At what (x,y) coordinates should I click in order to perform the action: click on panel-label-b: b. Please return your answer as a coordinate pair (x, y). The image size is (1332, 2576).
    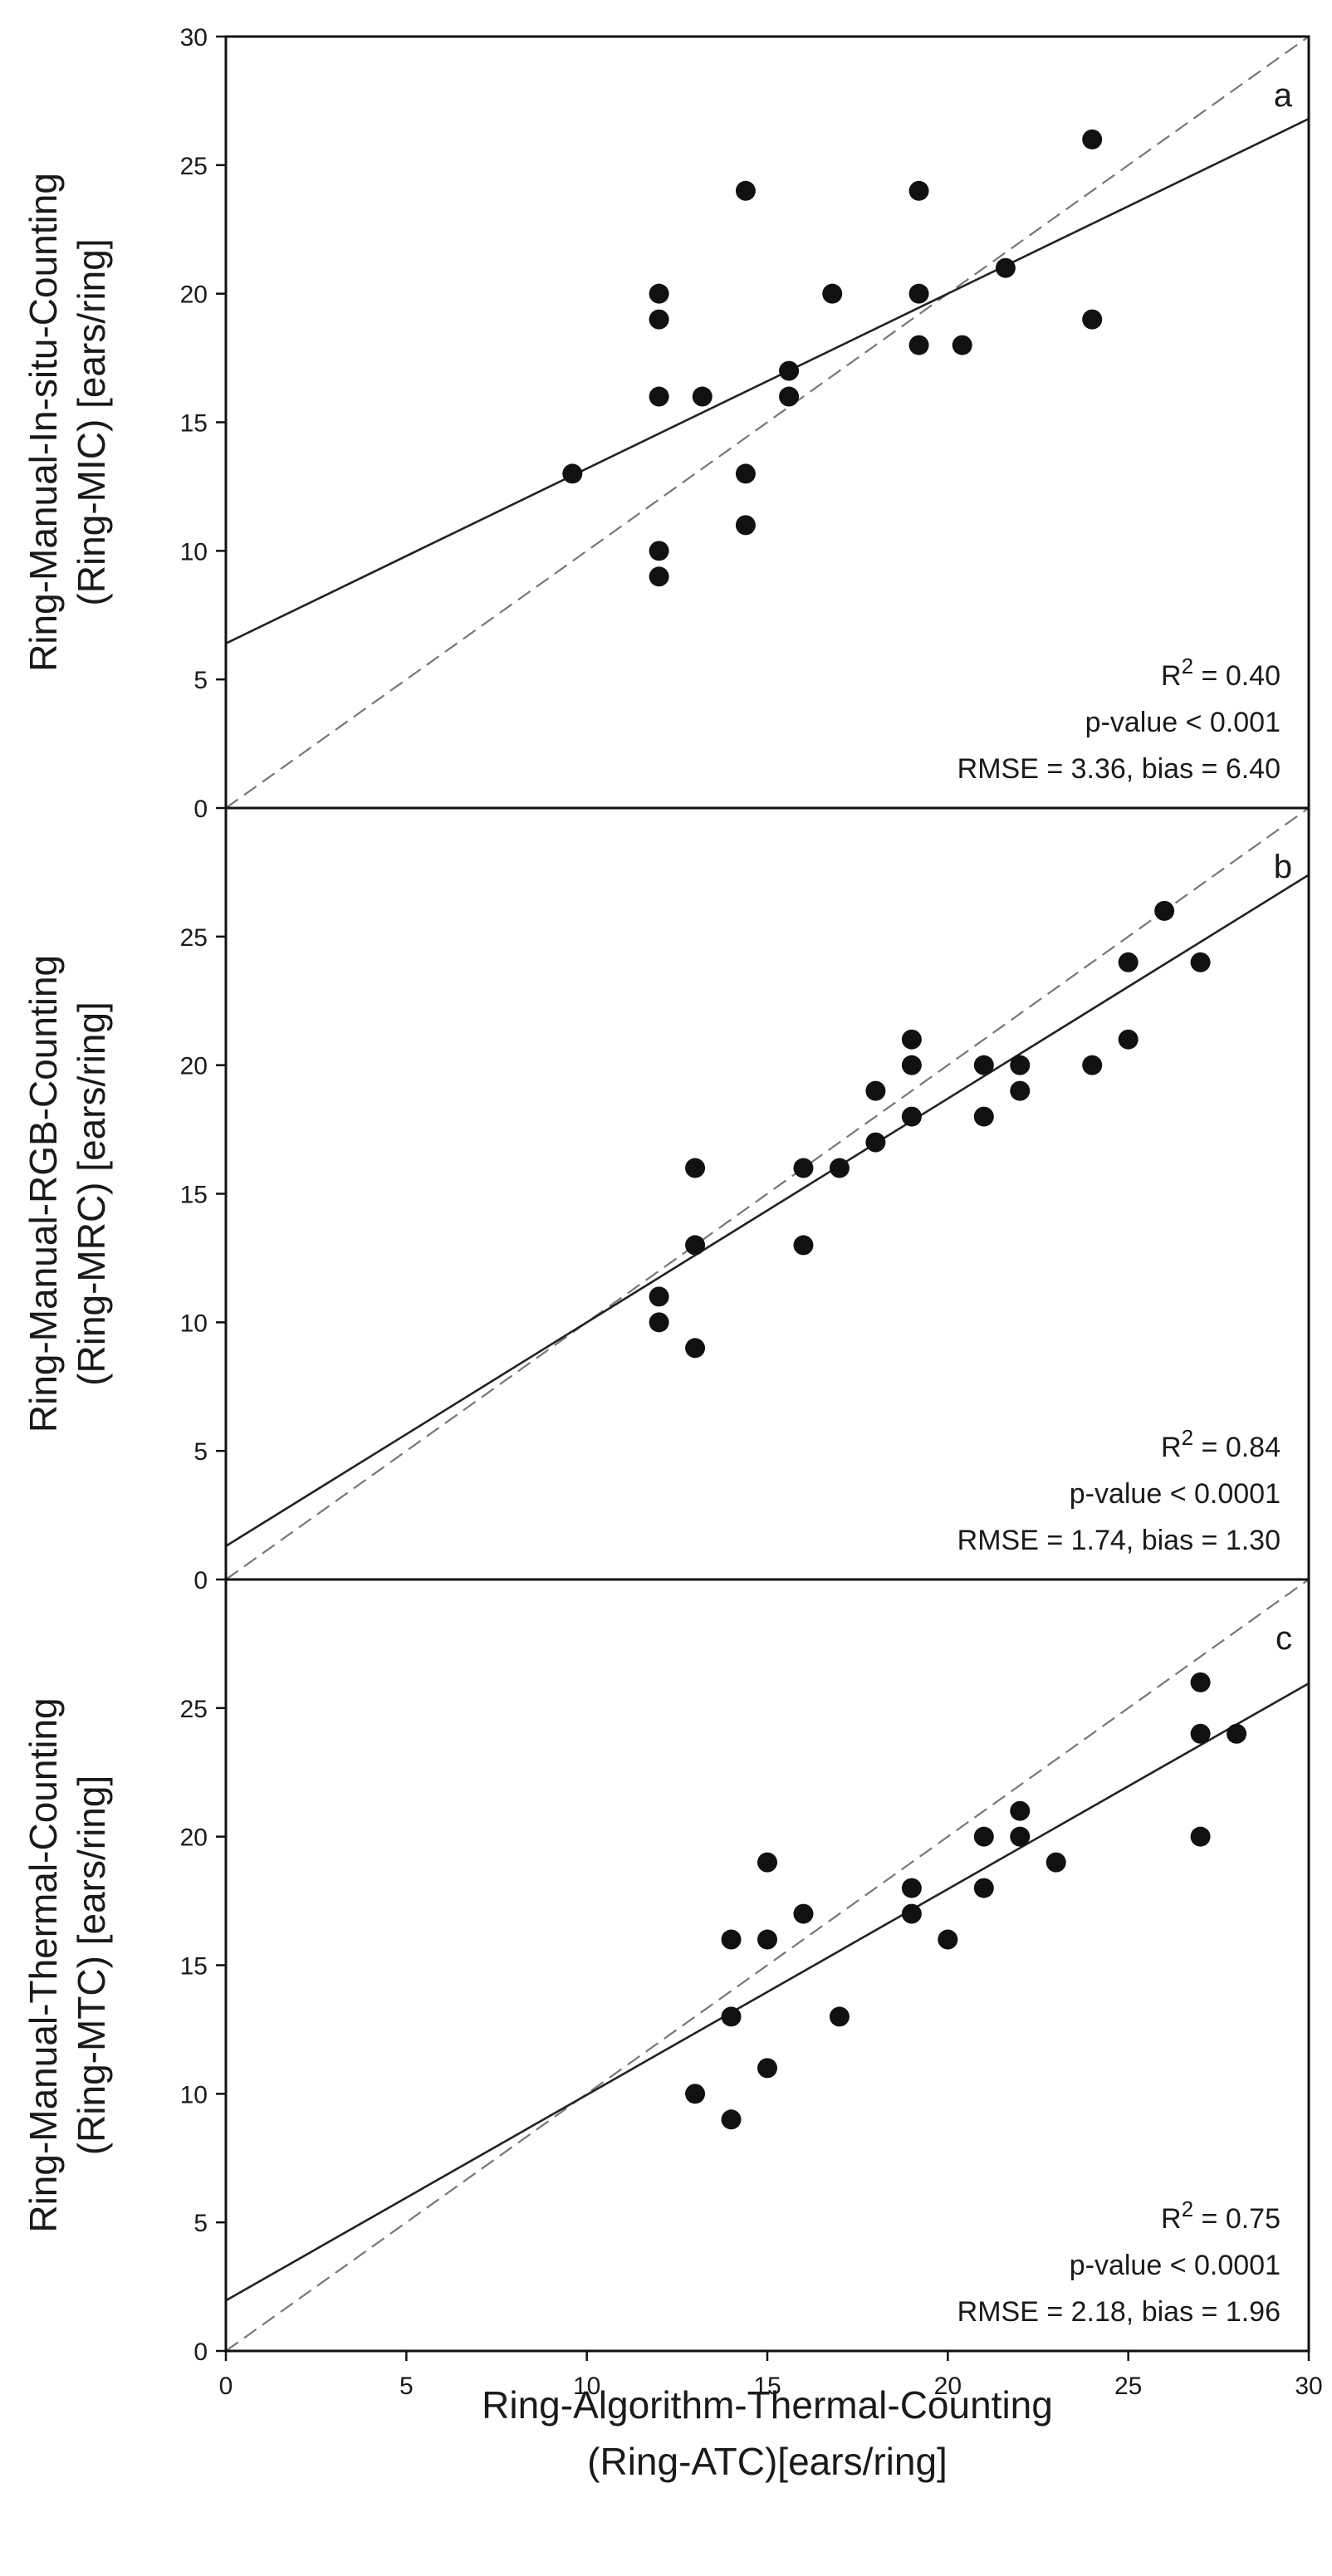
    Looking at the image, I should click on (1283, 867).